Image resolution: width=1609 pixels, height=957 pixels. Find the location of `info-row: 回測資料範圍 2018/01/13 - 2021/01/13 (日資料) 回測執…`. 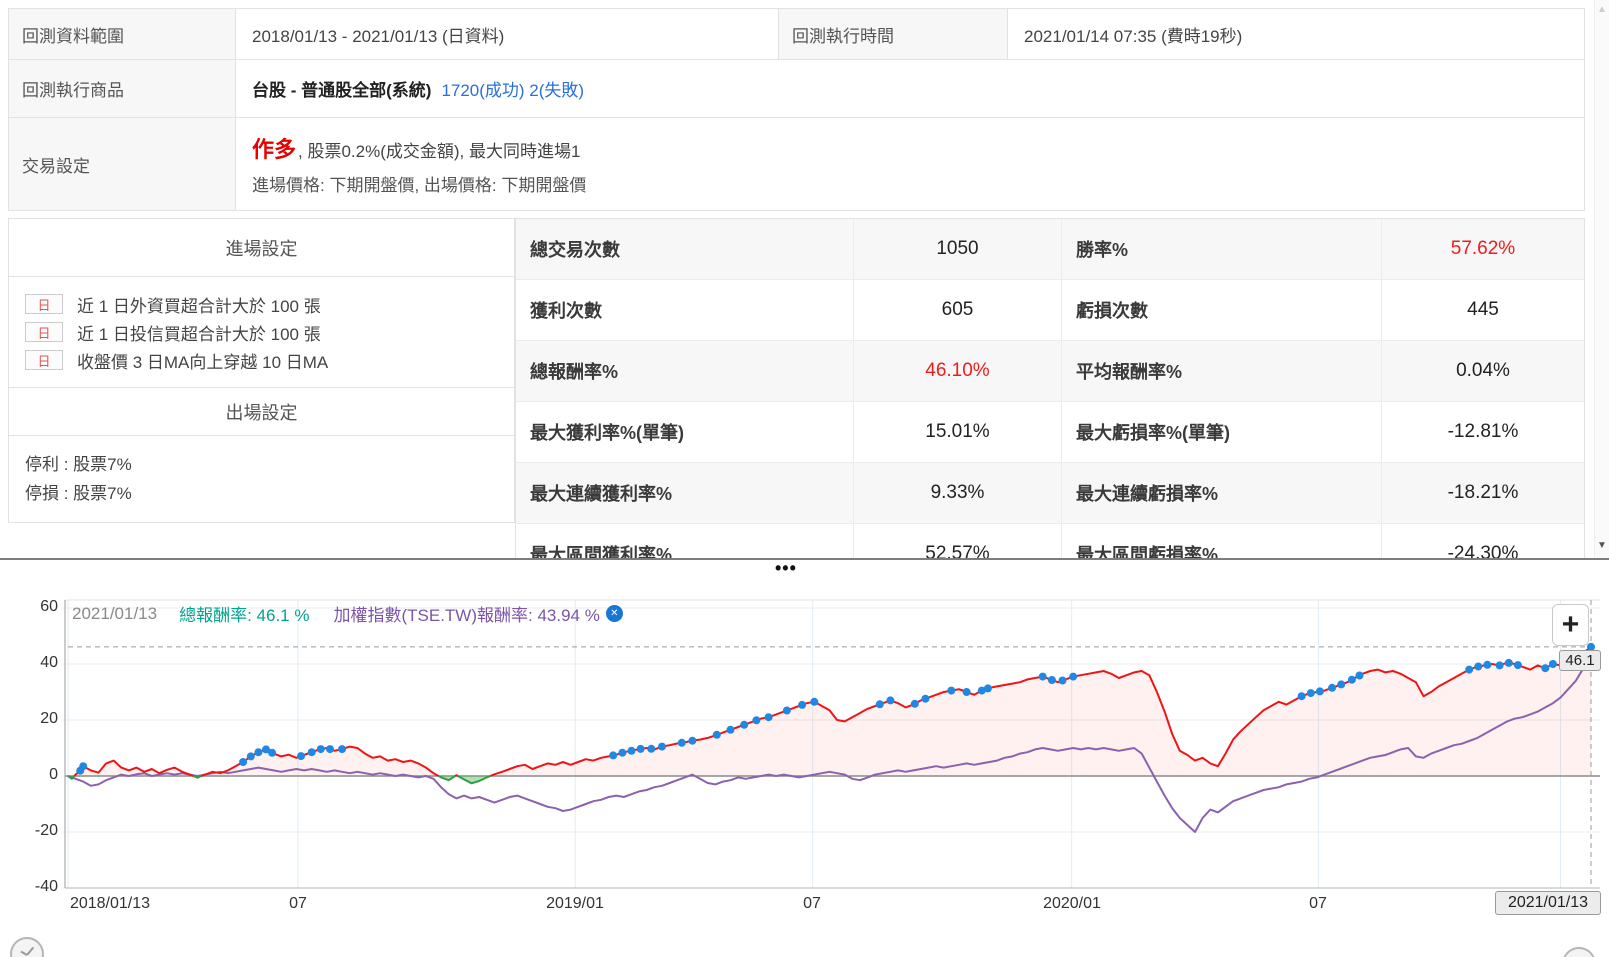

info-row: 回測資料範圍 2018/01/13 - 2021/01/13 (日資料) 回測執… is located at coordinates (796, 34).